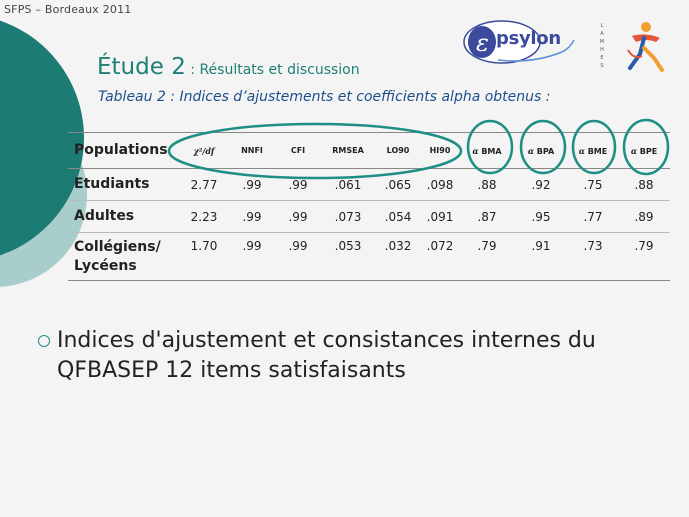  I want to click on cell-rmsea: .073, so click(348, 216).